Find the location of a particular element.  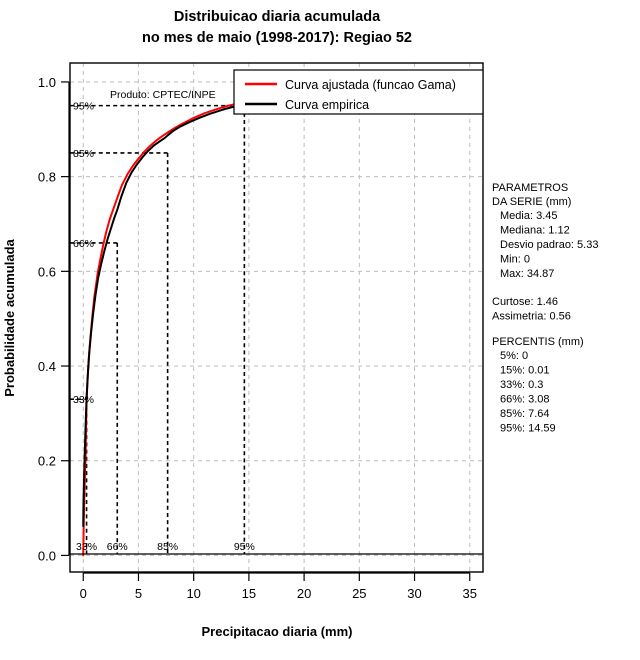

x-axis-tick-label: 5 is located at coordinates (138, 593).